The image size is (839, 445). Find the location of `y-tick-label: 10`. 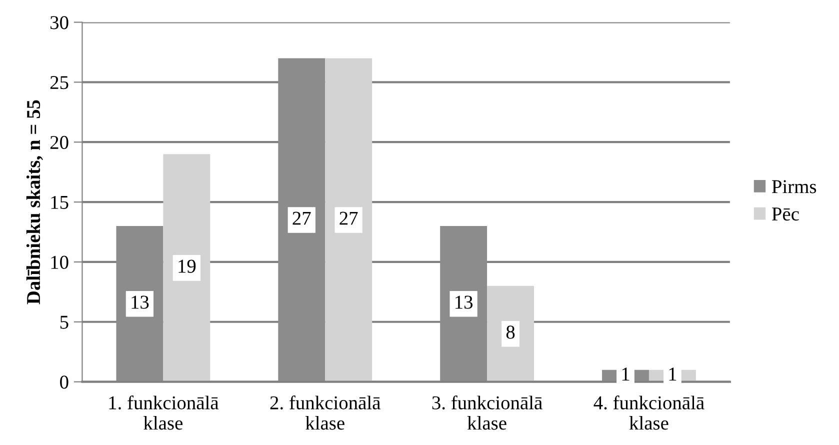

y-tick-label: 10 is located at coordinates (59, 262).